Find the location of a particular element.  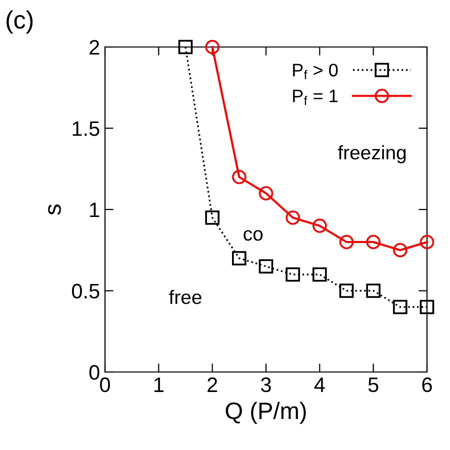

x-tick-label: 2 is located at coordinates (213, 384).